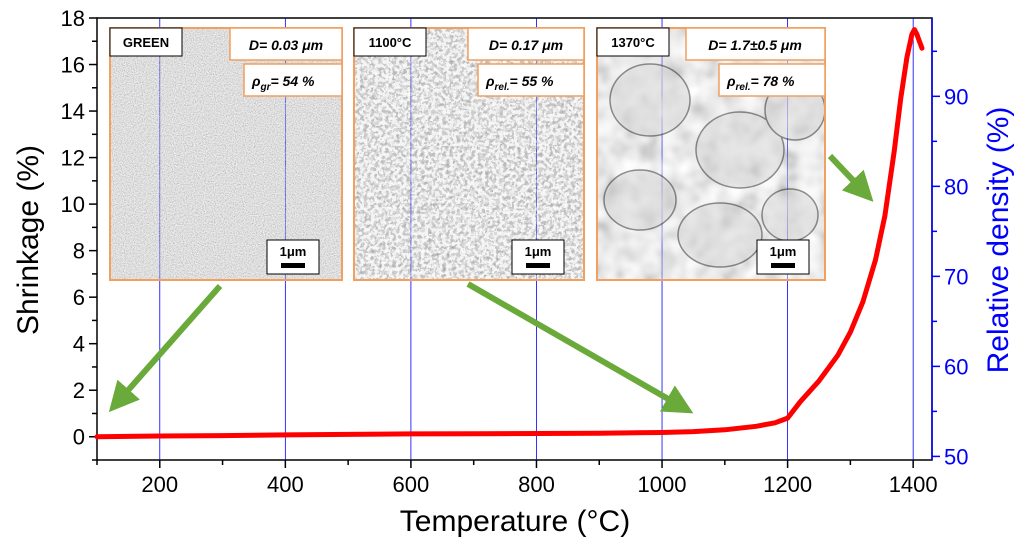  I want to click on y-axis-title: Shrinkage (%), so click(28, 240).